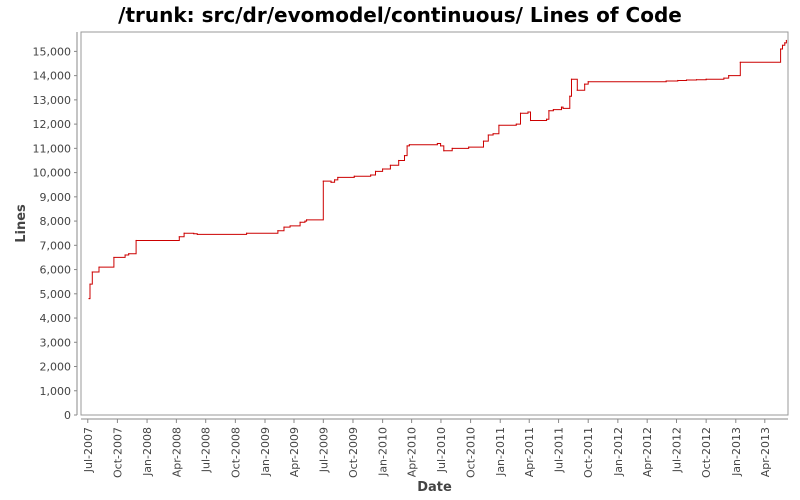 This screenshot has width=800, height=500. I want to click on y-tick-label: 13,000, so click(52, 100).